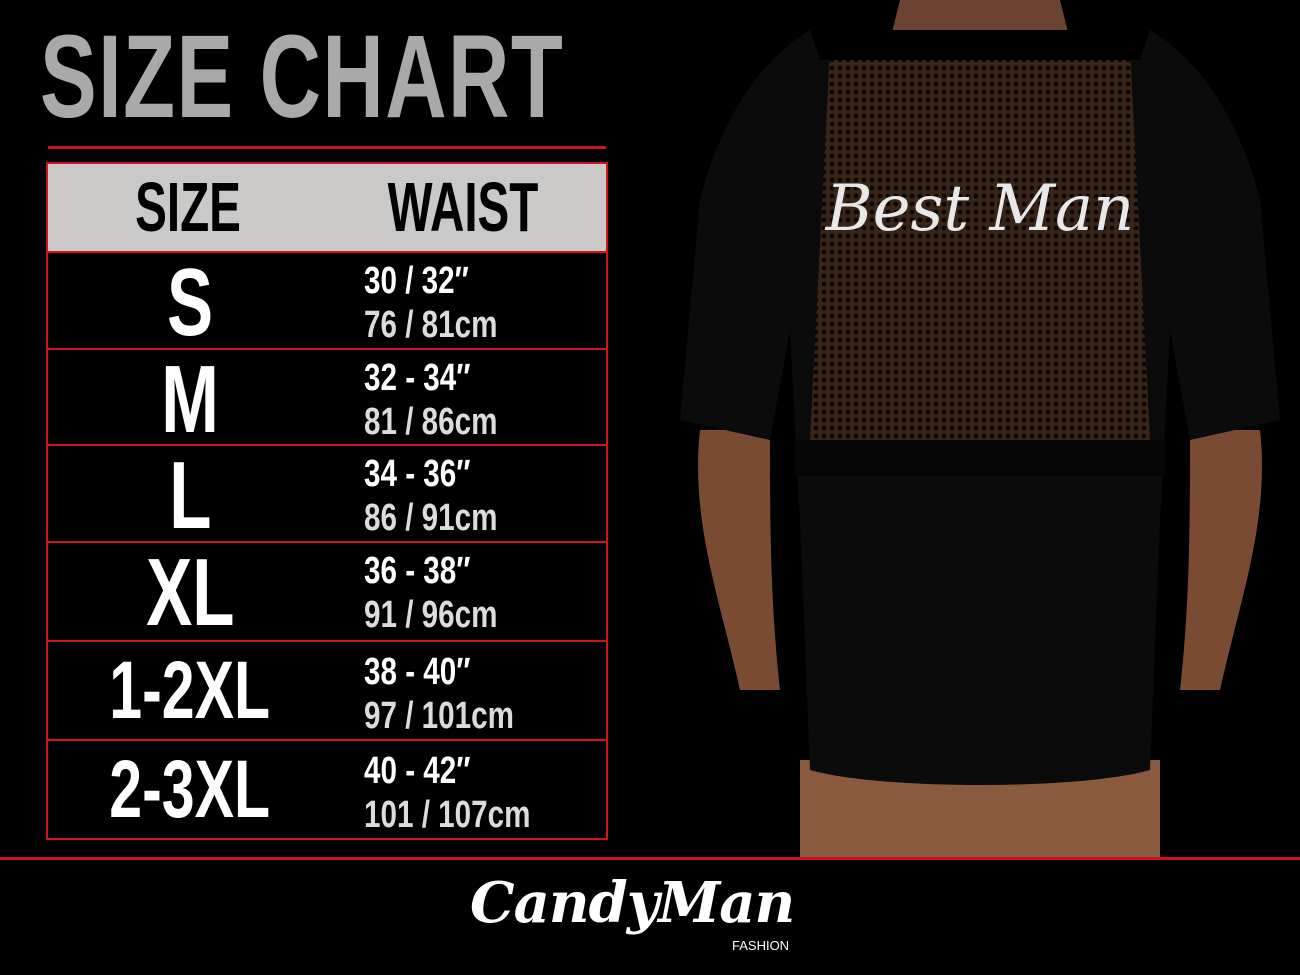 Image resolution: width=1300 pixels, height=975 pixels. I want to click on size-label: M, so click(190, 400).